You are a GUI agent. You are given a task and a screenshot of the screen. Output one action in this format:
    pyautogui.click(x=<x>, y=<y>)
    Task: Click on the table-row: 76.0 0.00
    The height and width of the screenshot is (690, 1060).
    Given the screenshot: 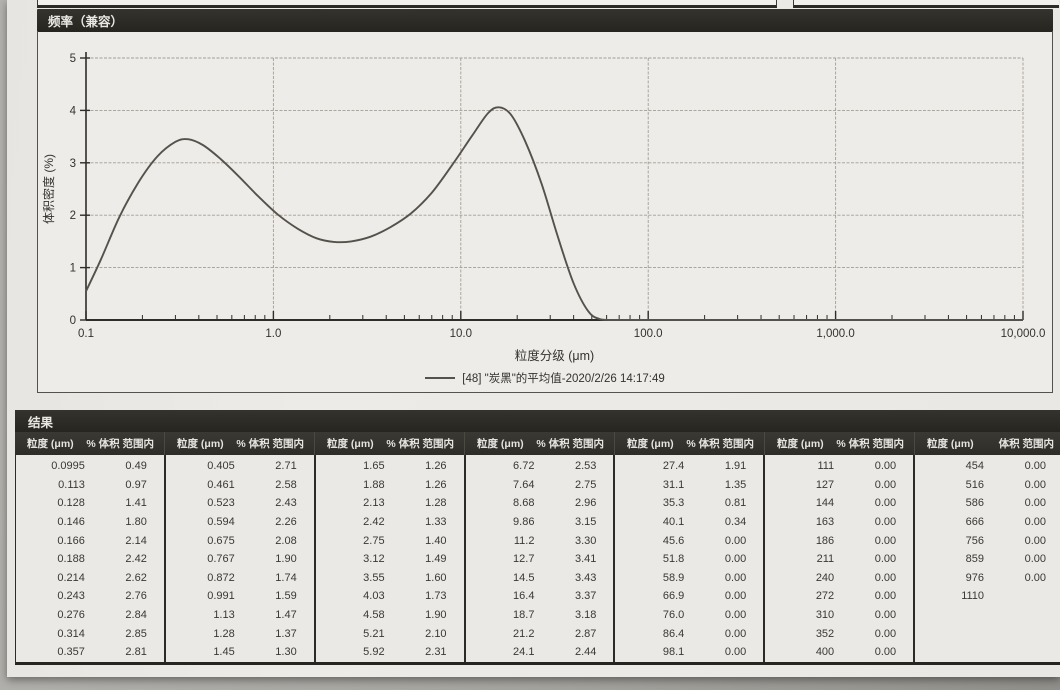 What is the action you would take?
    pyautogui.click(x=689, y=615)
    